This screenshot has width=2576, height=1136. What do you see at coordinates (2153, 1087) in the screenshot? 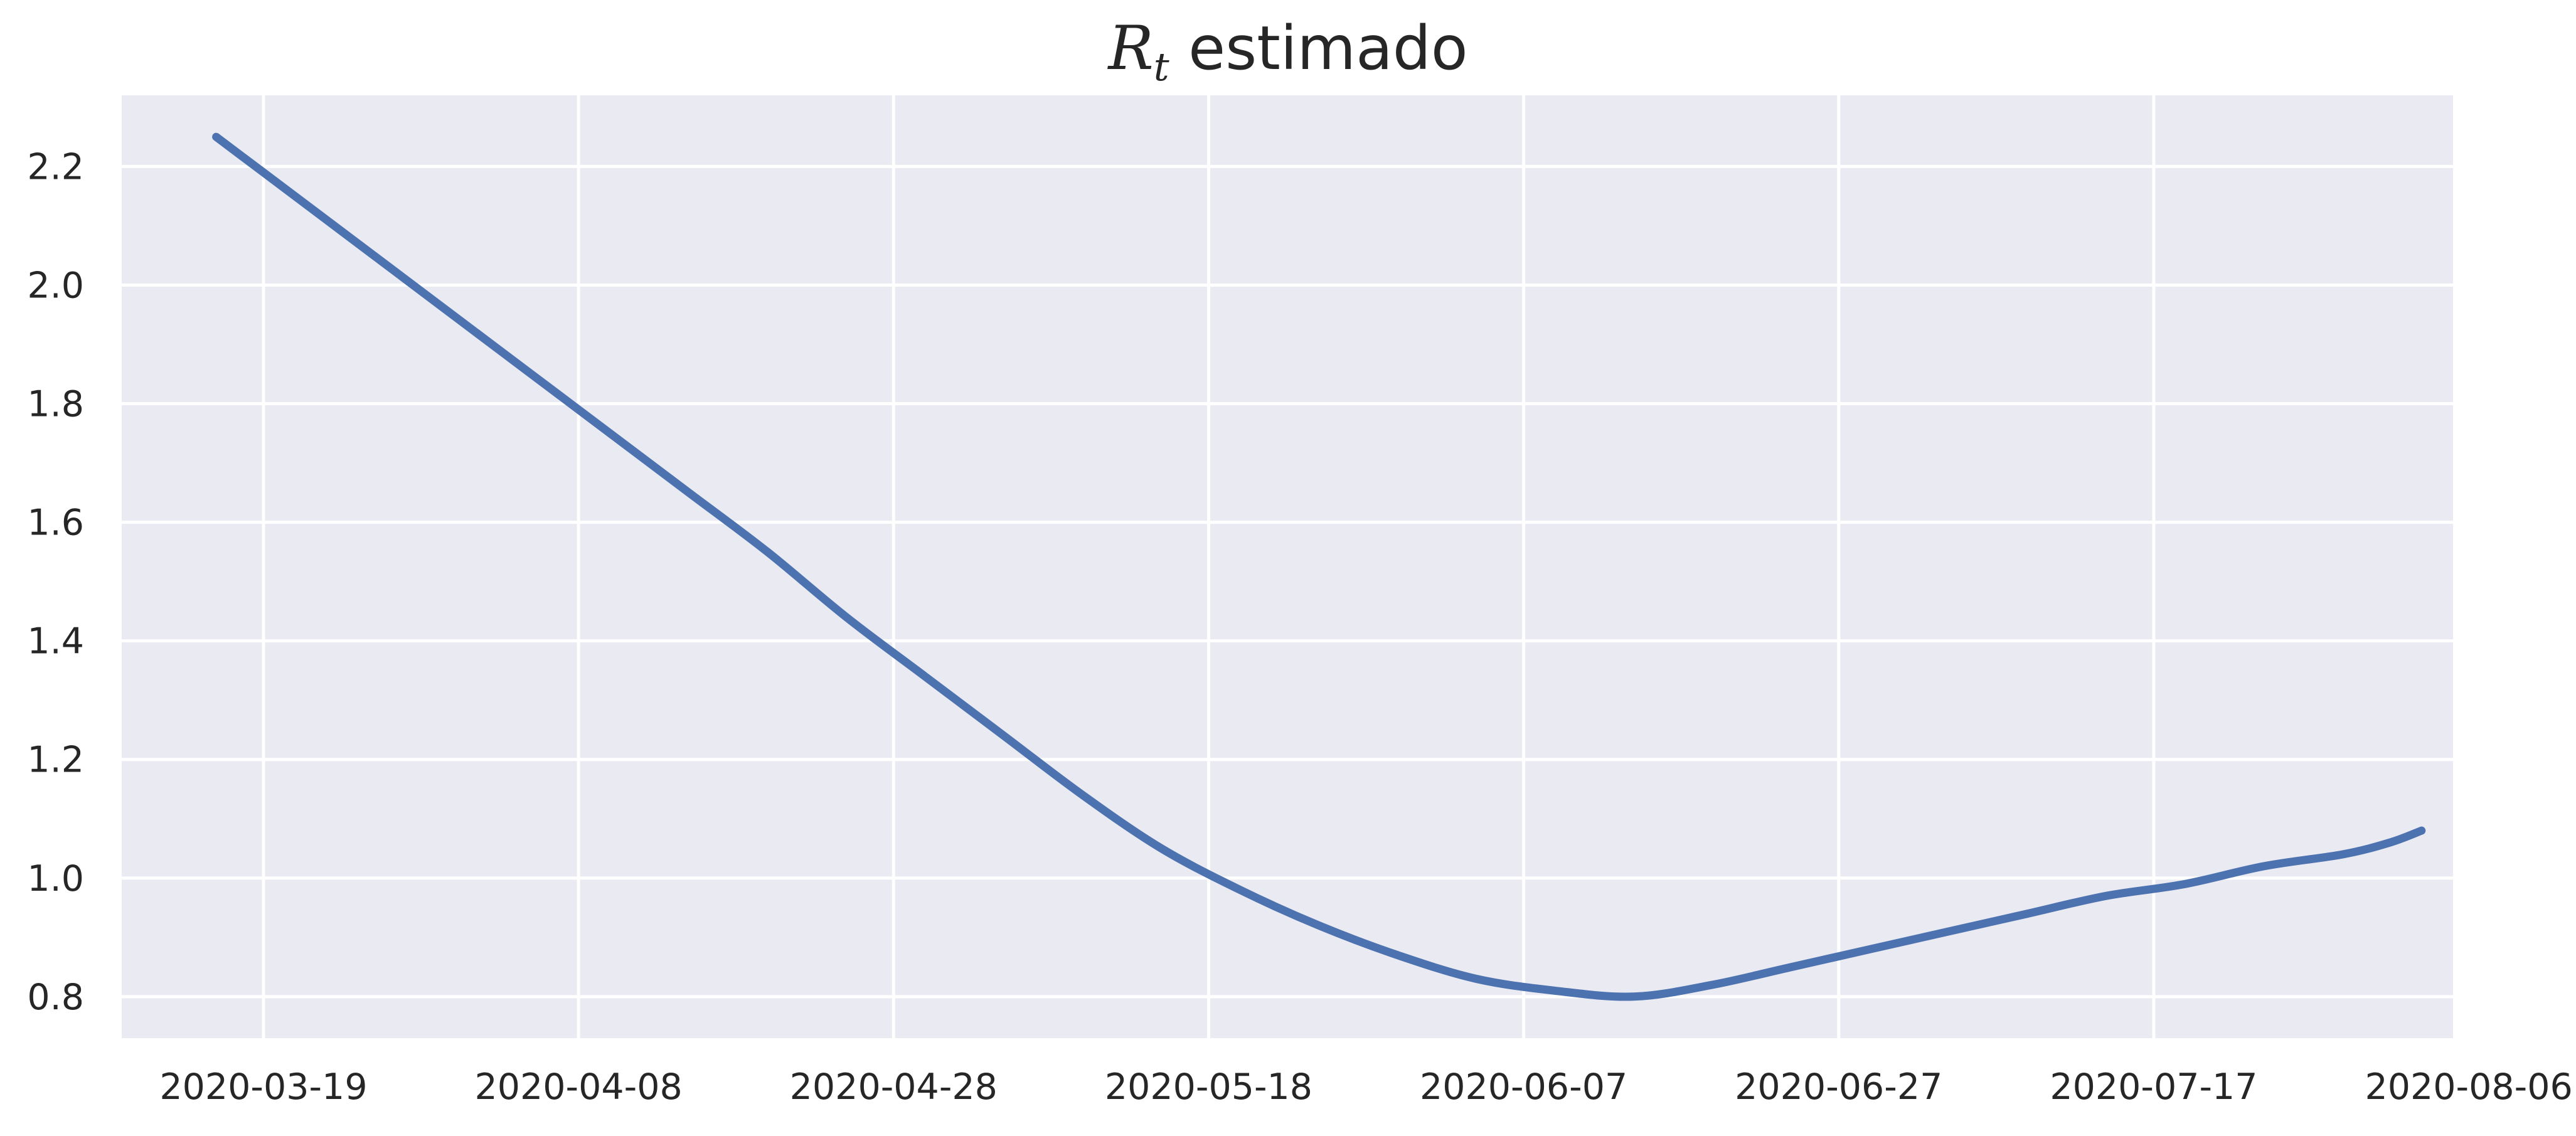
I see `x-tick-label: 2020-07-17` at bounding box center [2153, 1087].